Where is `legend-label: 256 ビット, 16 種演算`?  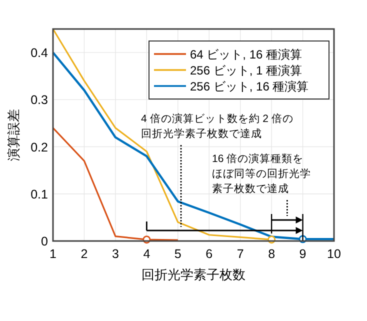 legend-label: 256 ビット, 16 種演算 is located at coordinates (249, 87).